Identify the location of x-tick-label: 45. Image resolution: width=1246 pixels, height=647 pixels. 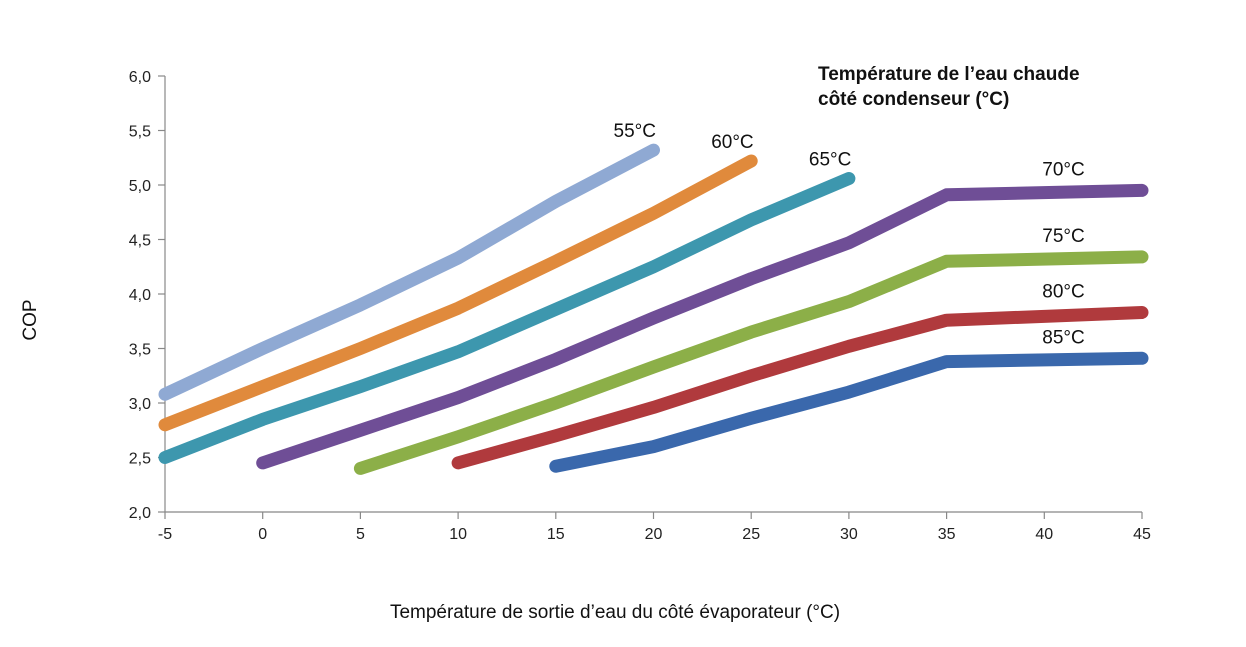
(1142, 534).